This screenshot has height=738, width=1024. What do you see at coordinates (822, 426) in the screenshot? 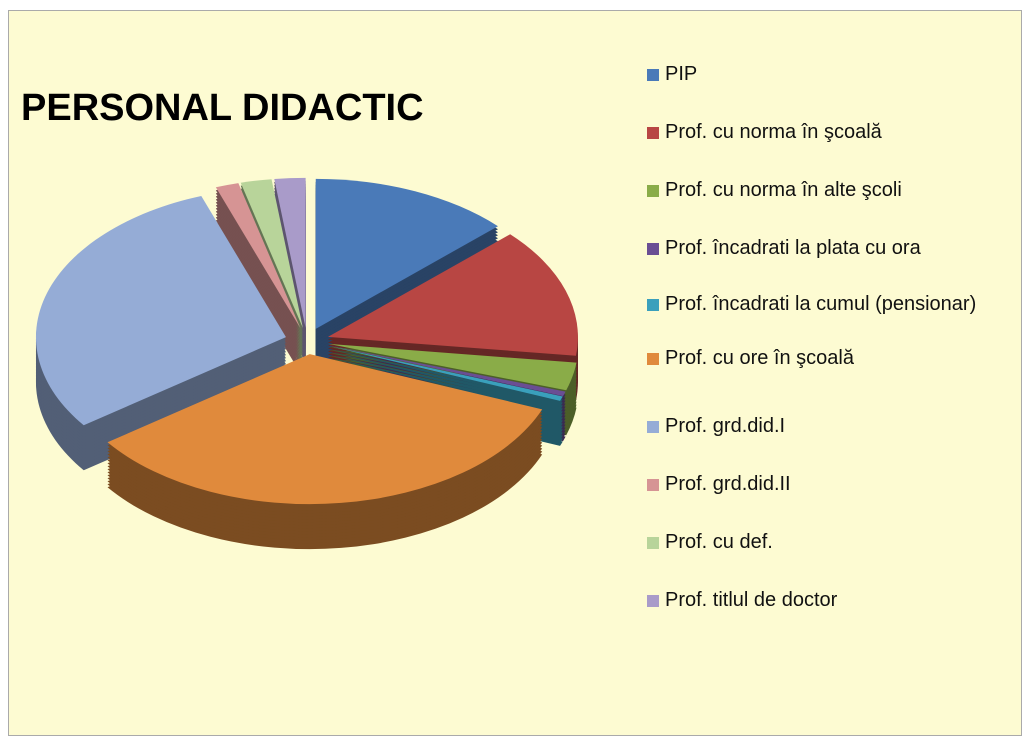
I see `legend-item: Prof. grd.did.I` at bounding box center [822, 426].